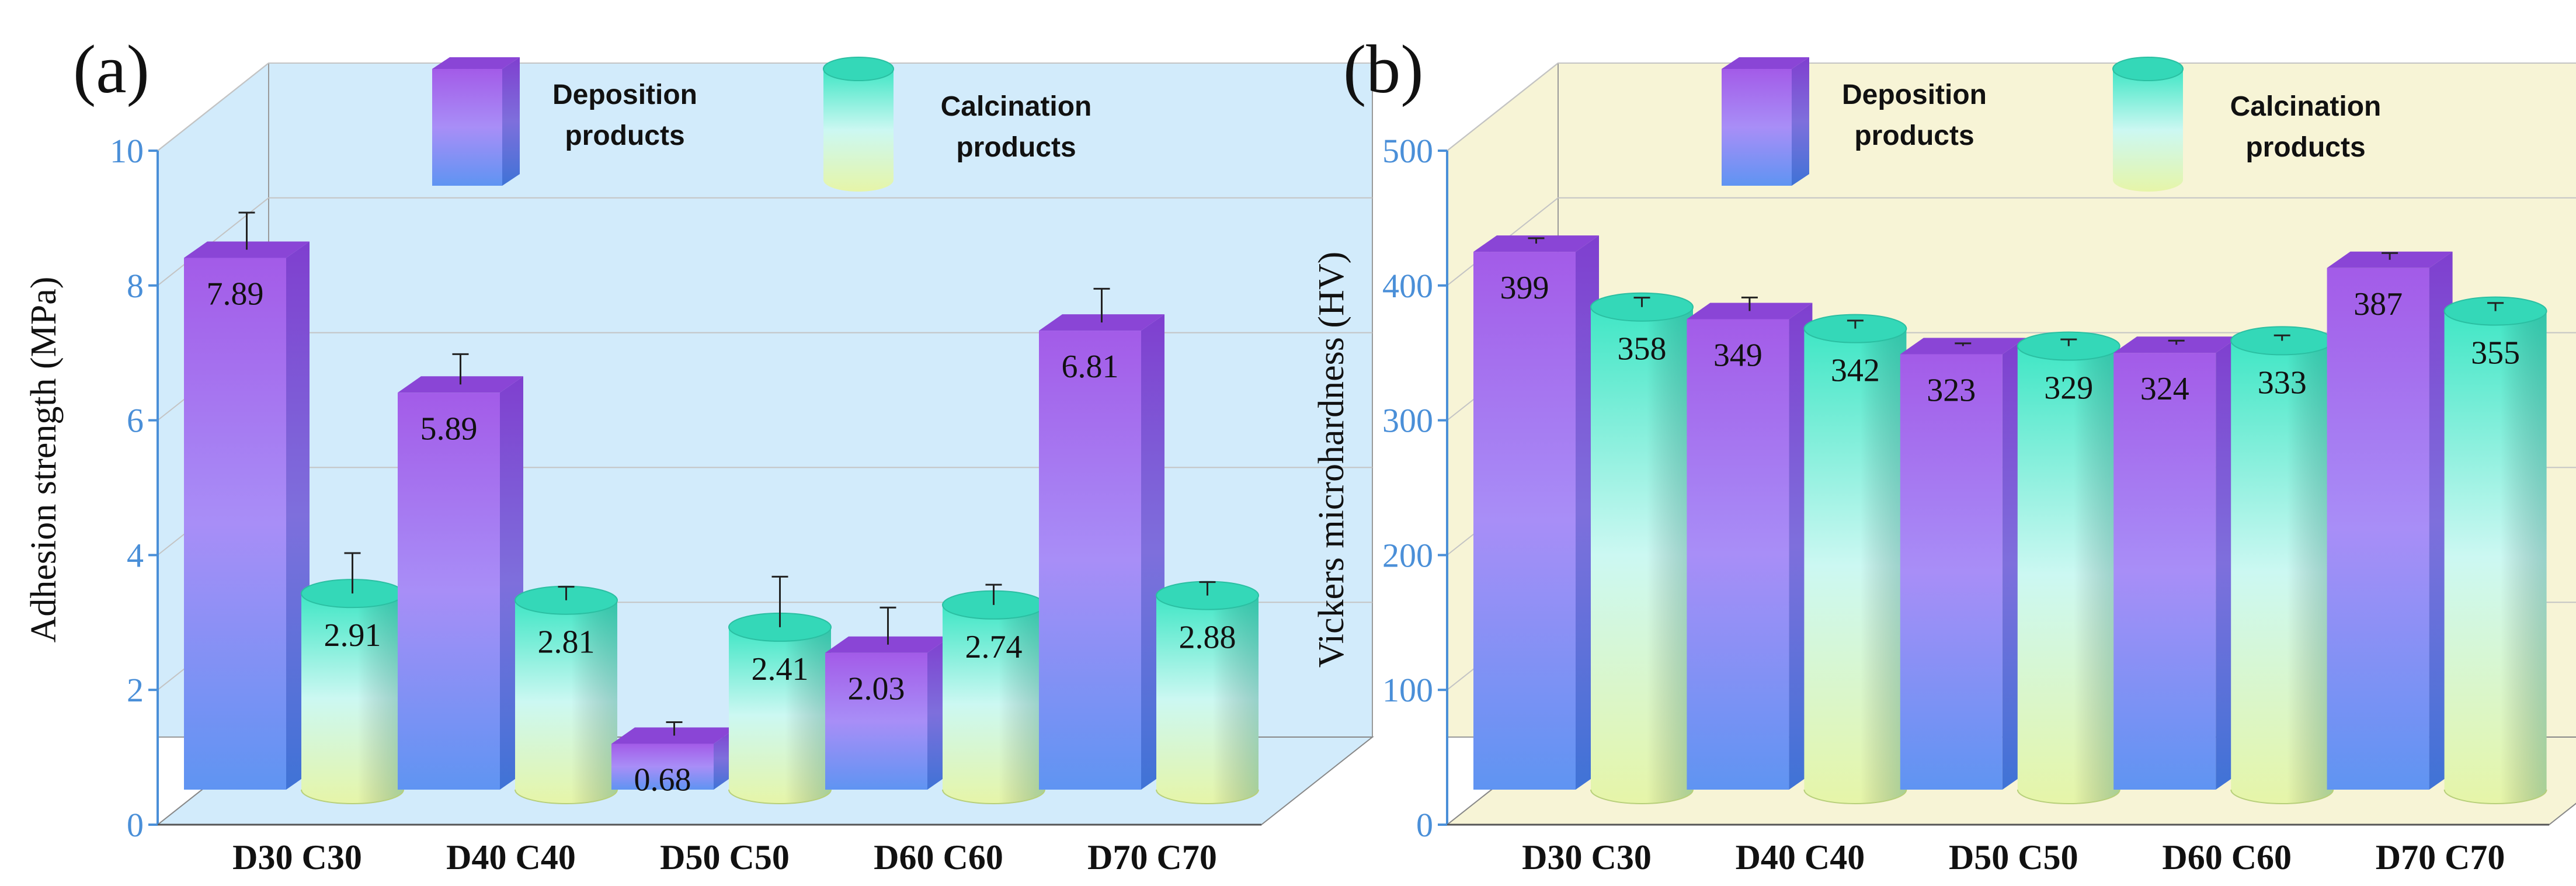 The image size is (2576, 886). I want to click on panel-b-label: (b), so click(1384, 69).